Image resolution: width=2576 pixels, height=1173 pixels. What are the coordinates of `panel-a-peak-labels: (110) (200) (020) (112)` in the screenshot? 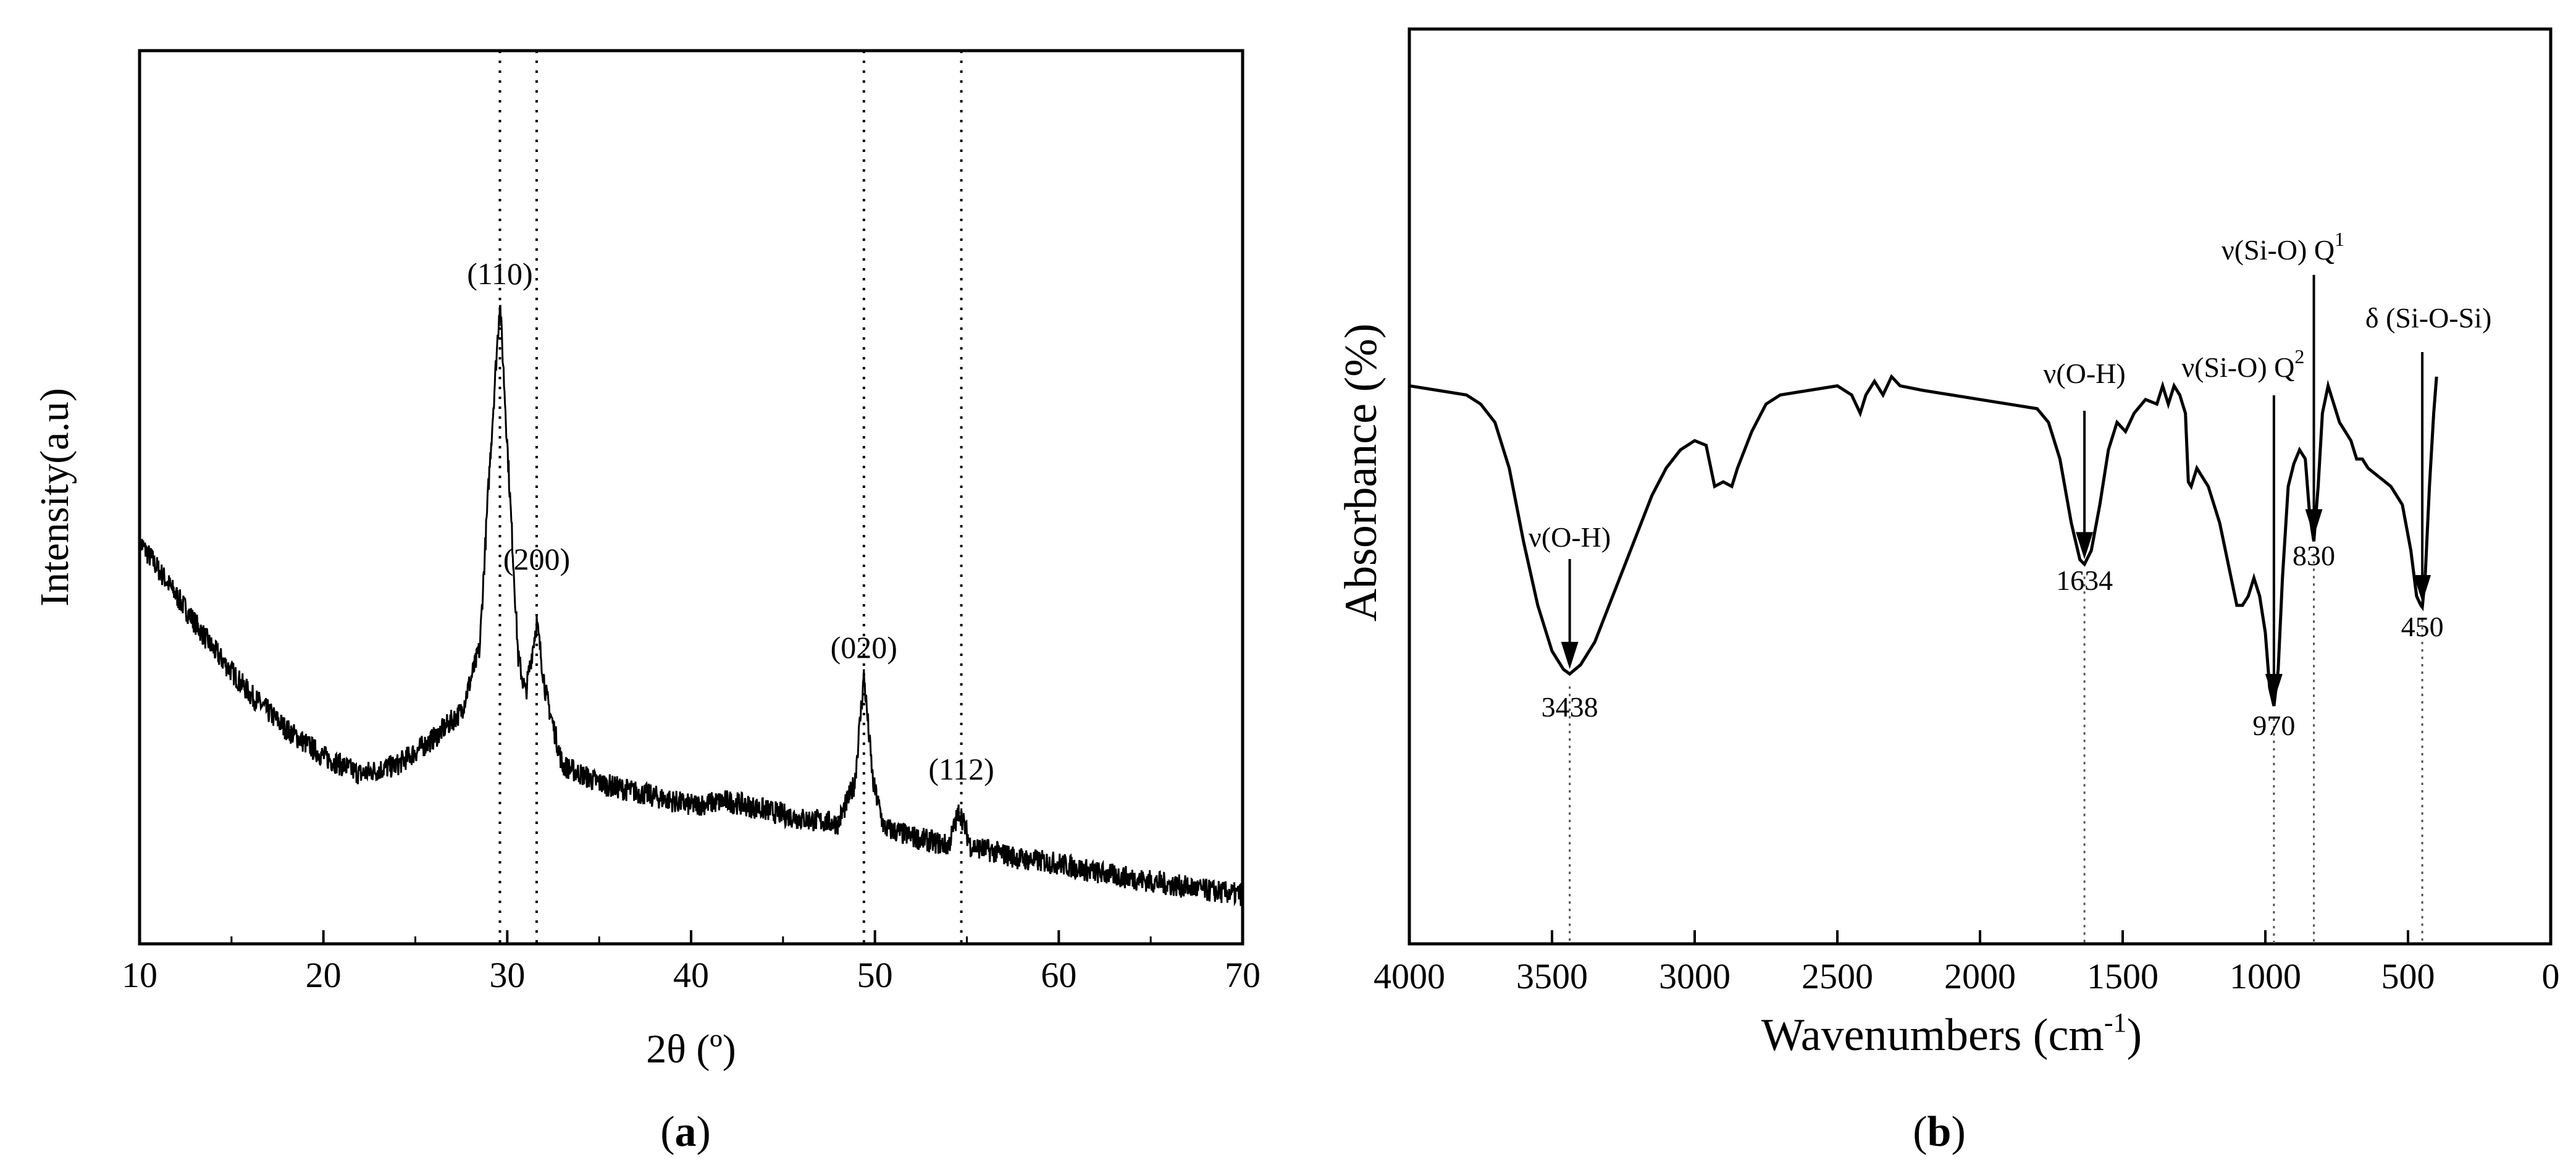 It's located at (730, 521).